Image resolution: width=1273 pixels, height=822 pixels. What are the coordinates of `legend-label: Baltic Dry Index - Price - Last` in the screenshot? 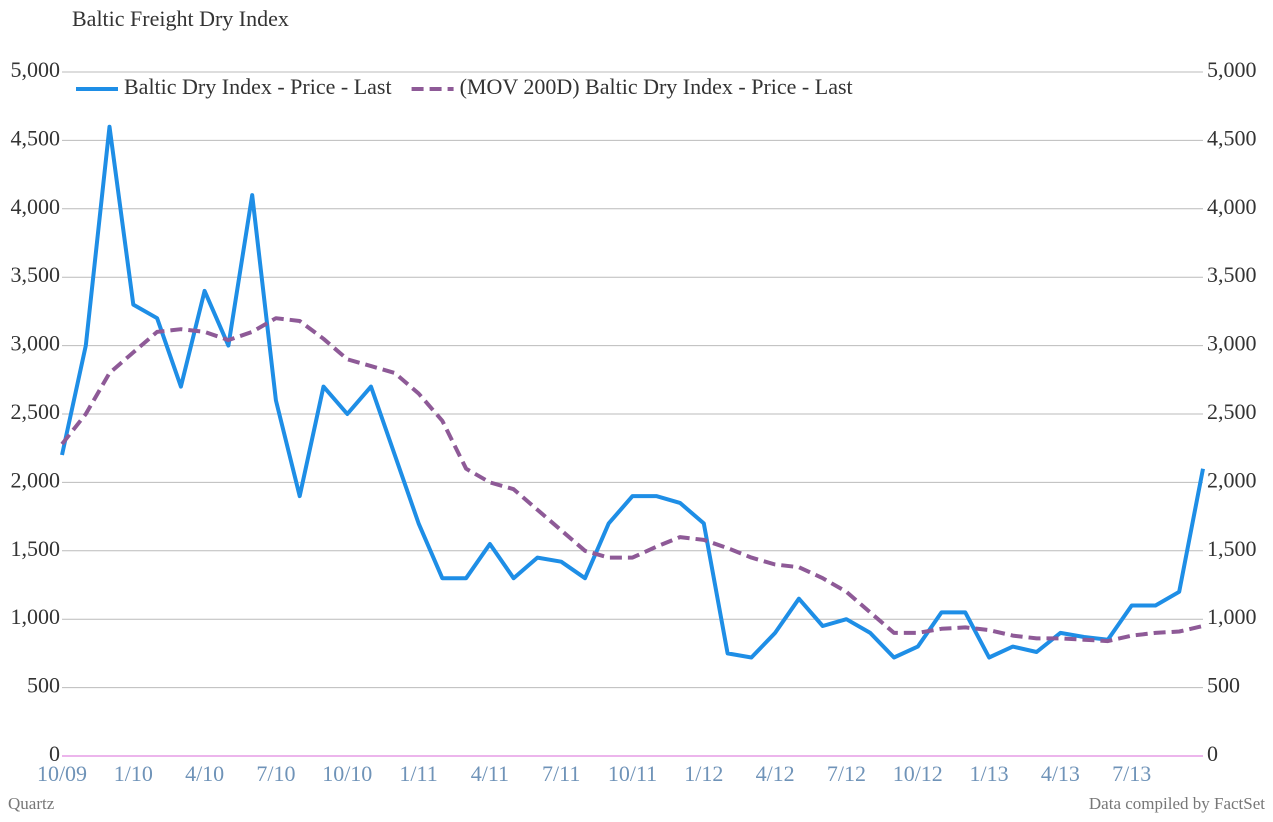 It's located at (258, 86).